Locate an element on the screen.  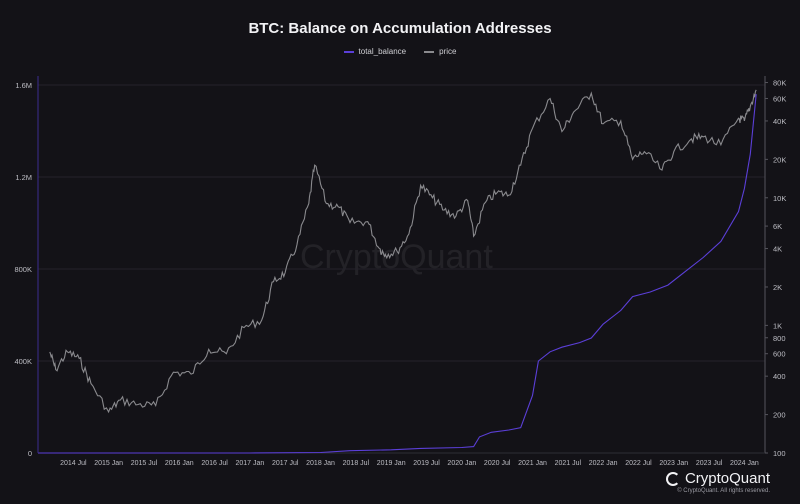
y-right-tick-label: 400 is located at coordinates (779, 376).